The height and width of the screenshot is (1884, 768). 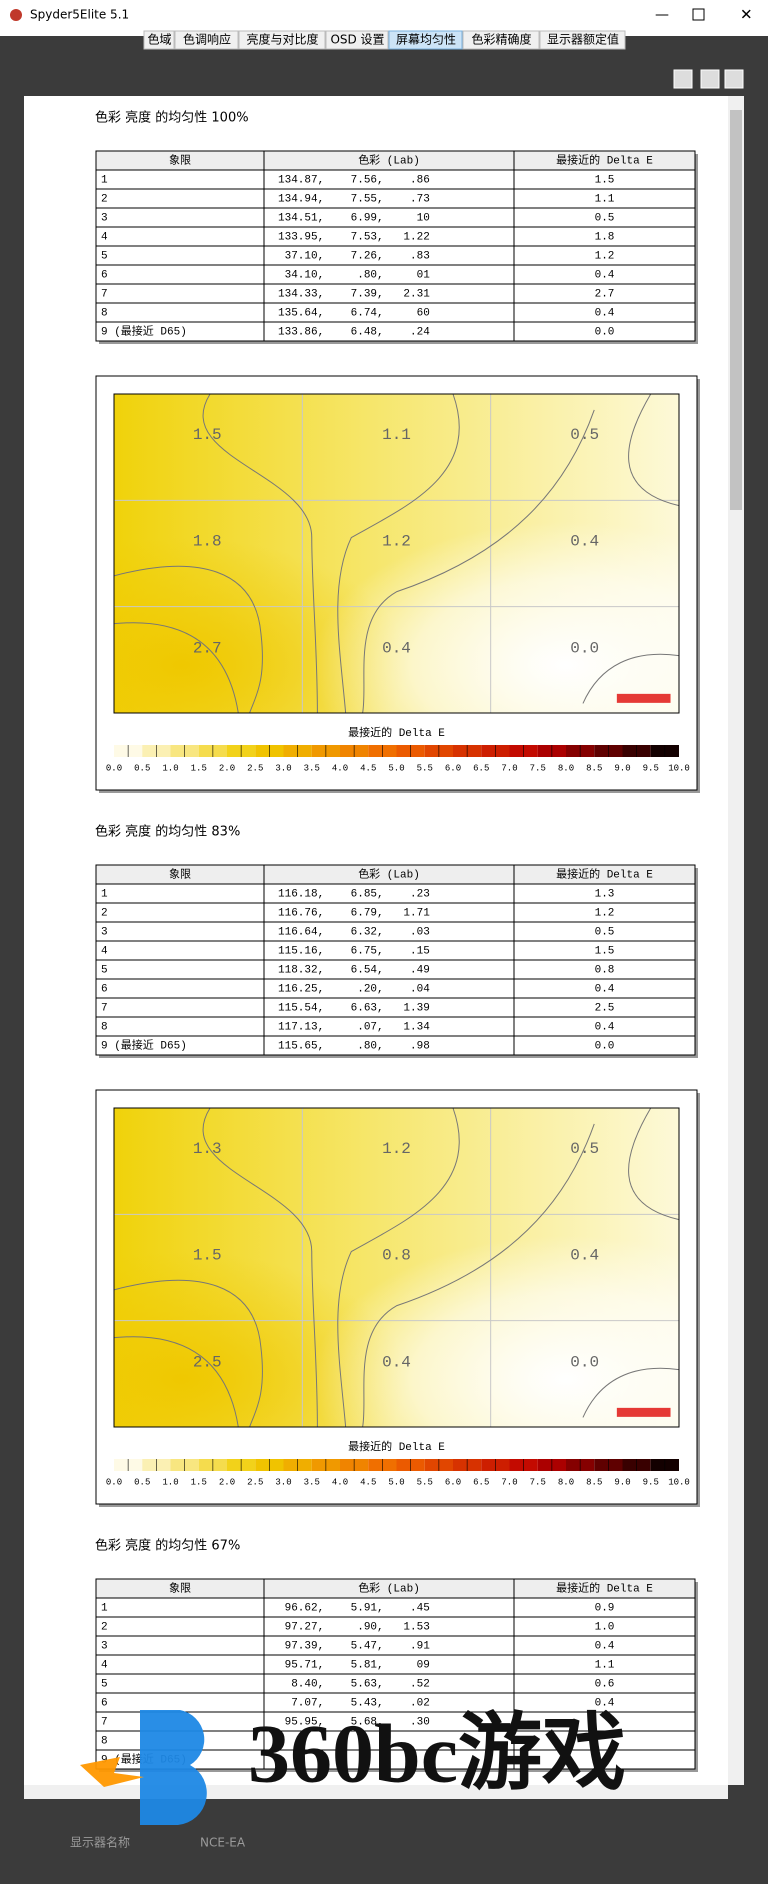 What do you see at coordinates (389, 159) in the screenshot?
I see `table-header-cell: 色彩 (Lab)` at bounding box center [389, 159].